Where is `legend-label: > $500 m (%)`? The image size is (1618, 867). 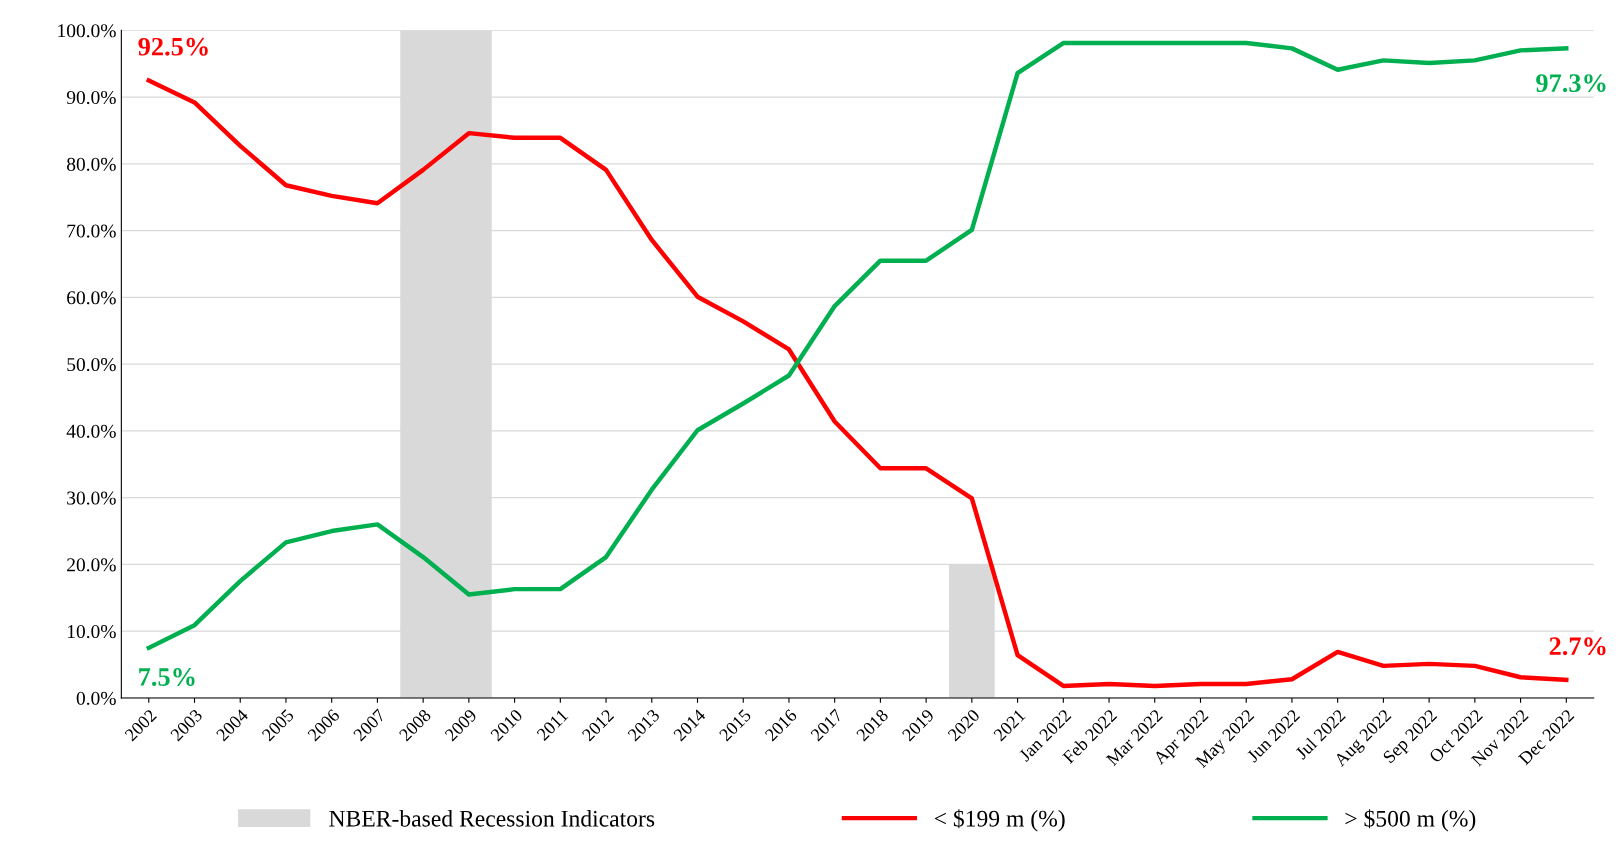
legend-label: > $500 m (%) is located at coordinates (1410, 820).